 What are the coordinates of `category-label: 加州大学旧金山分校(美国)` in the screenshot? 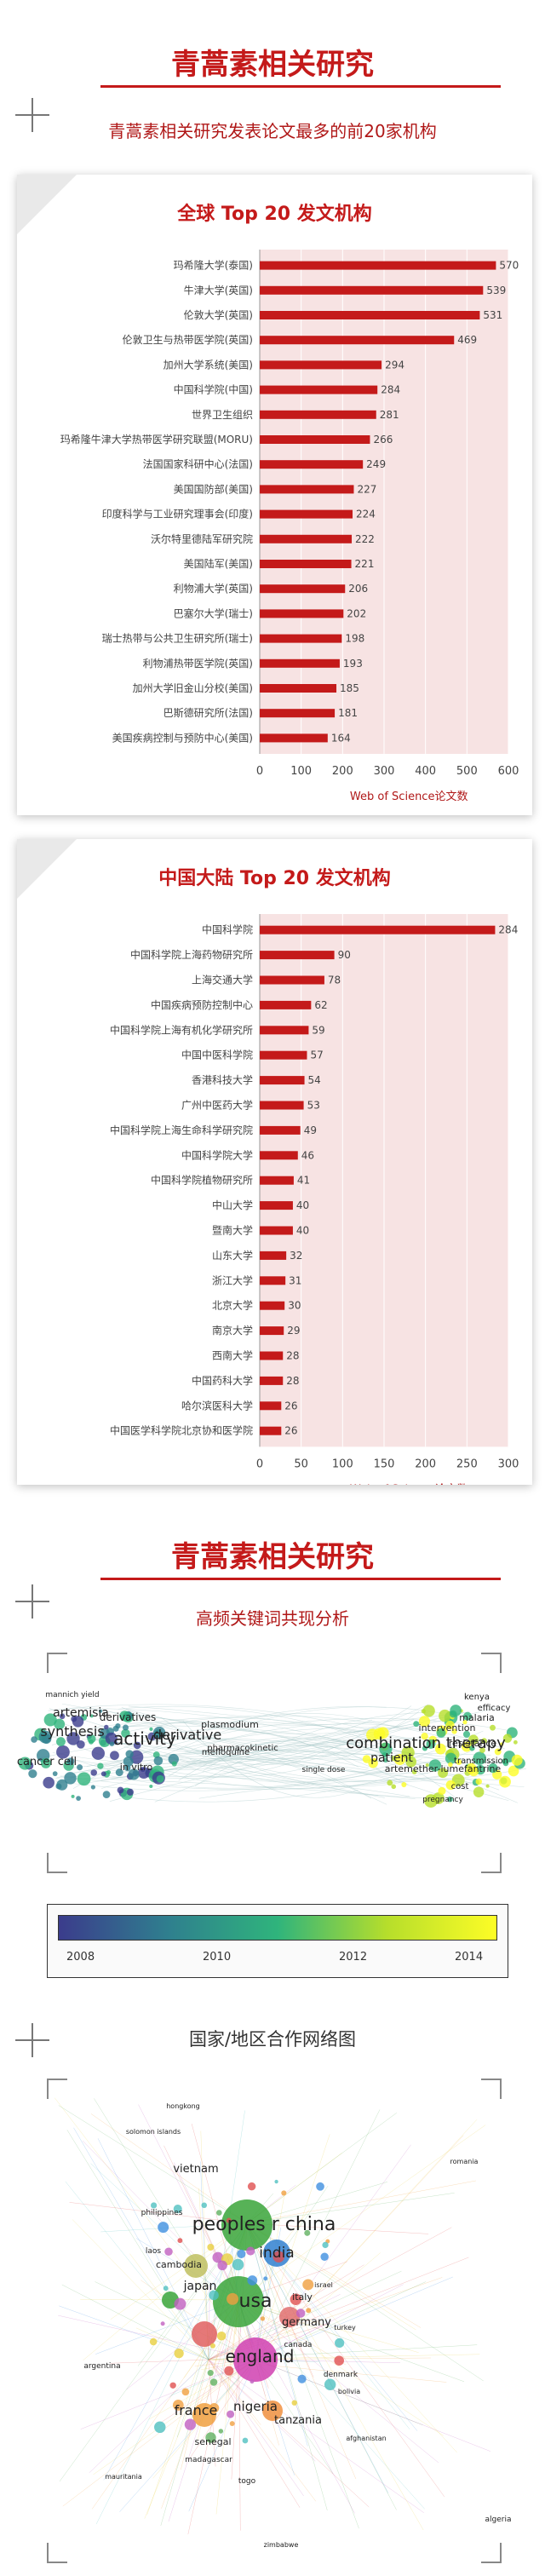 It's located at (193, 687).